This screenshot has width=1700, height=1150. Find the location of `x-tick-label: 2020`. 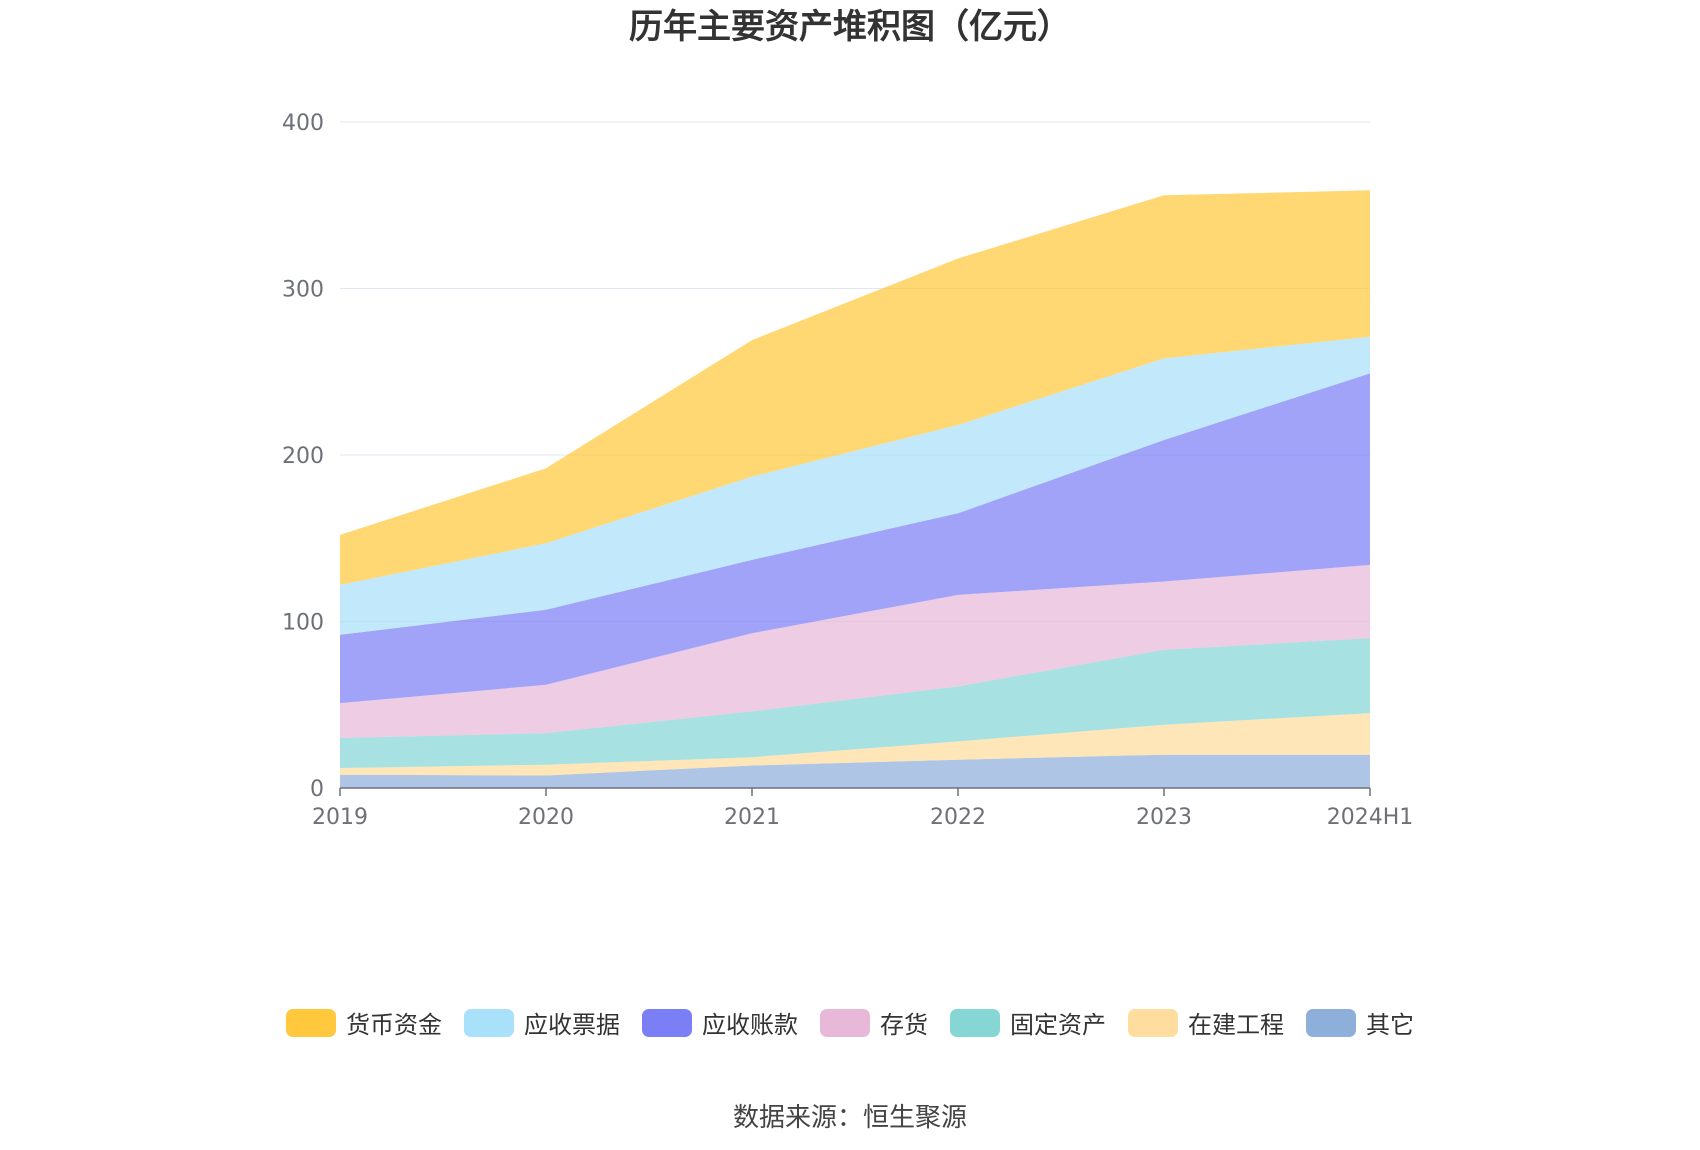

x-tick-label: 2020 is located at coordinates (546, 817).